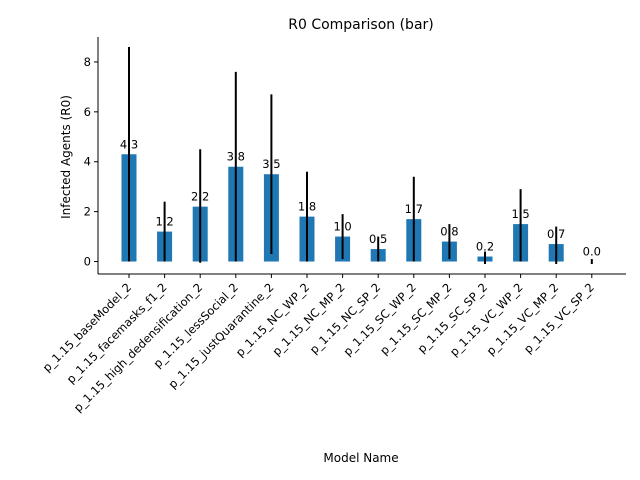  What do you see at coordinates (87, 212) in the screenshot?
I see `y-tick-label-2: 2` at bounding box center [87, 212].